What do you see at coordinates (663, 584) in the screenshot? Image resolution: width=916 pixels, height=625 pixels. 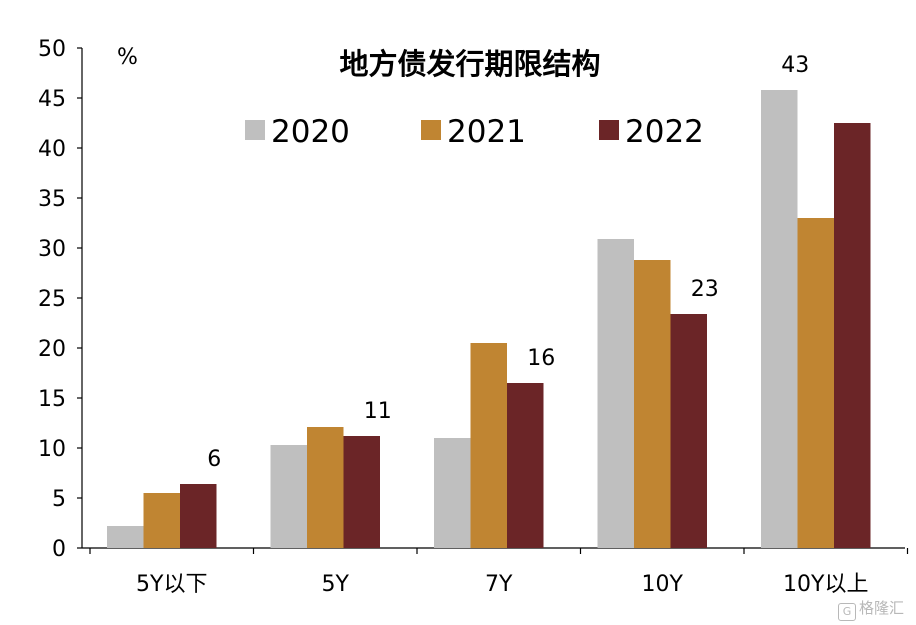 I see `x-tick-label: 10Y` at bounding box center [663, 584].